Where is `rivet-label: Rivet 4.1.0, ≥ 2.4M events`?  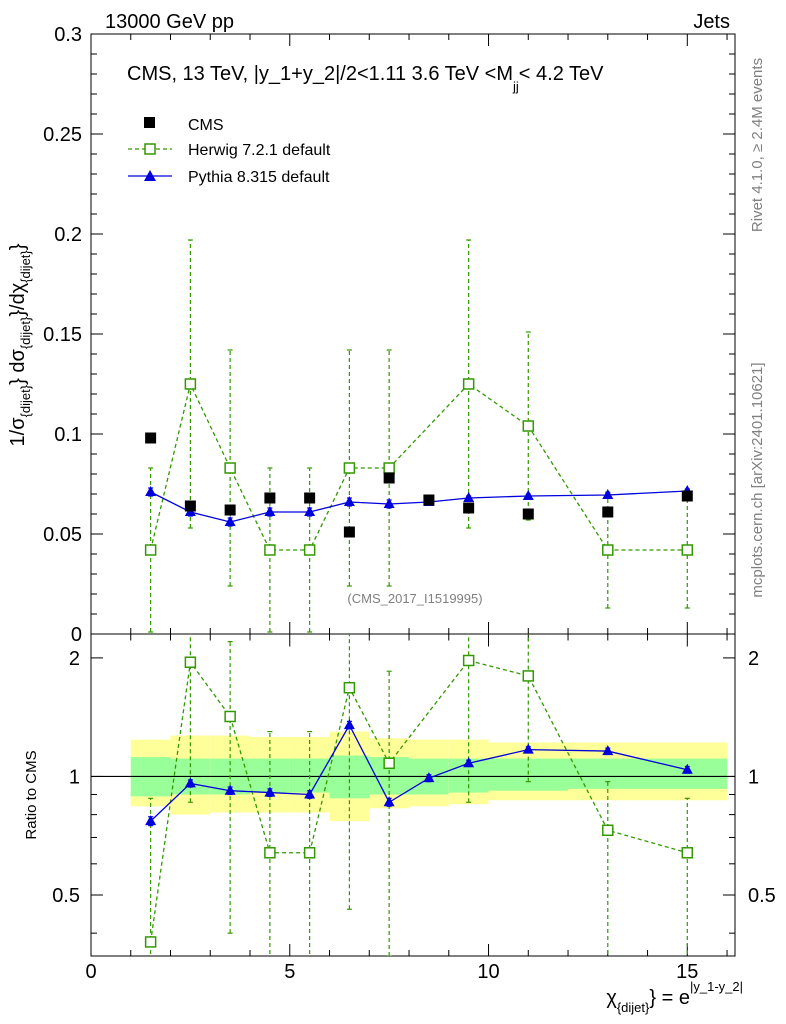
rivet-label: Rivet 4.1.0, ≥ 2.4M events is located at coordinates (757, 145).